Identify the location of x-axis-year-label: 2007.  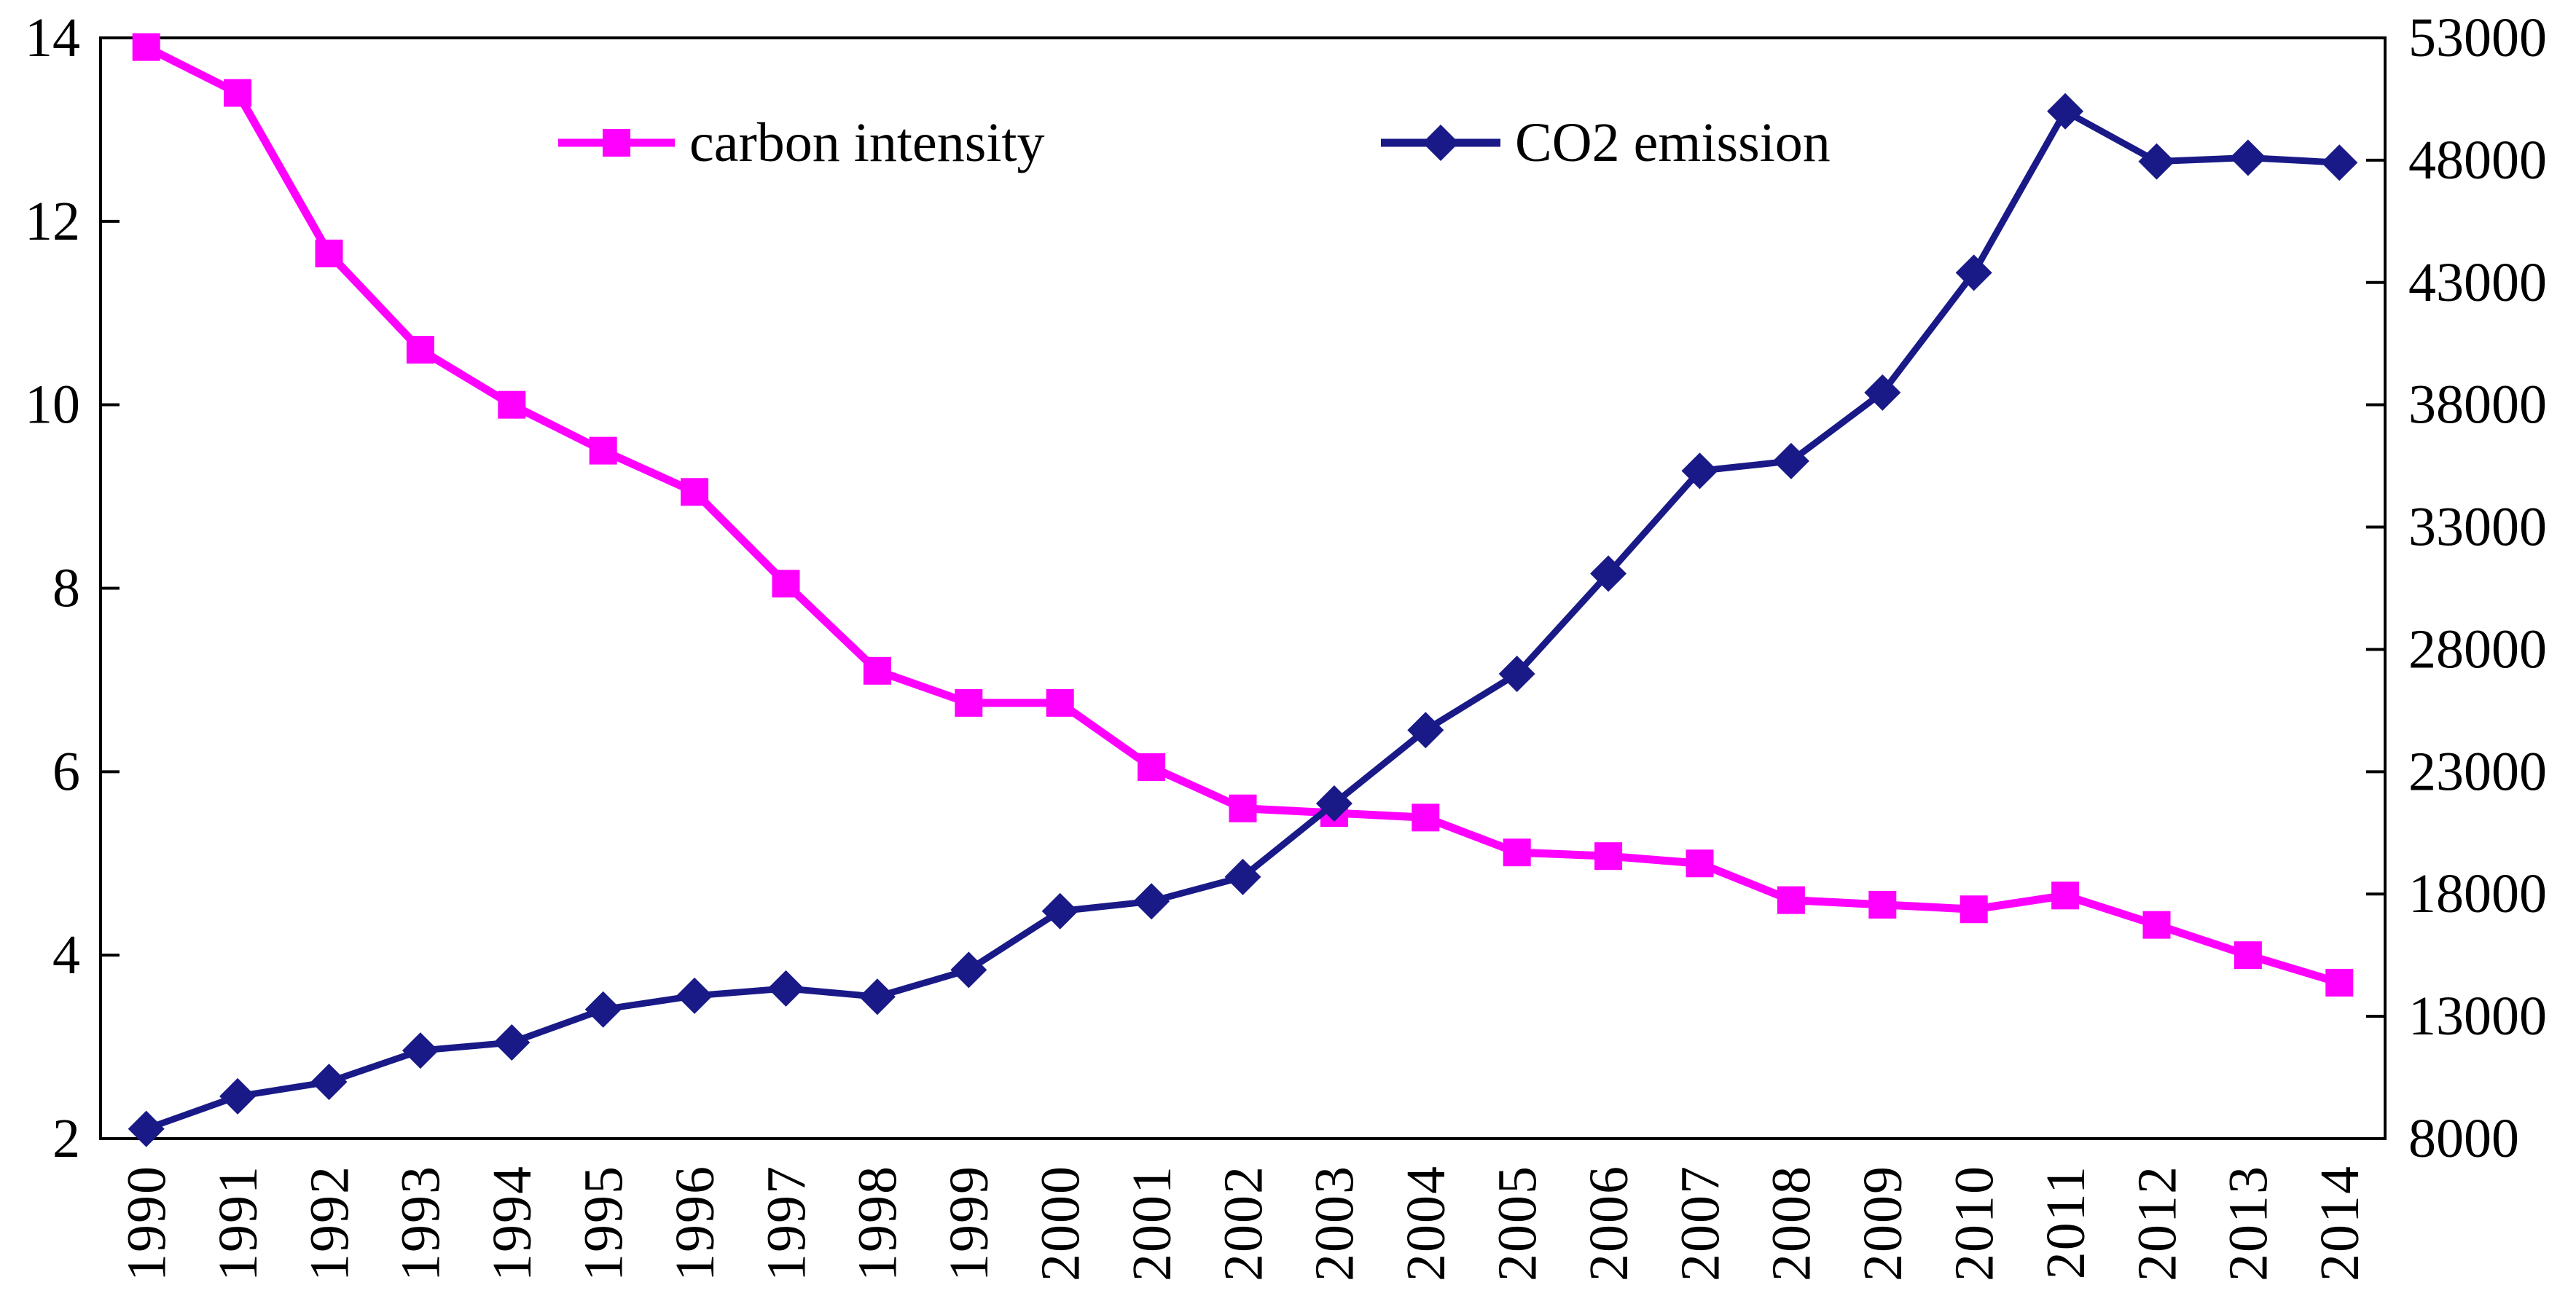
(1700, 1223).